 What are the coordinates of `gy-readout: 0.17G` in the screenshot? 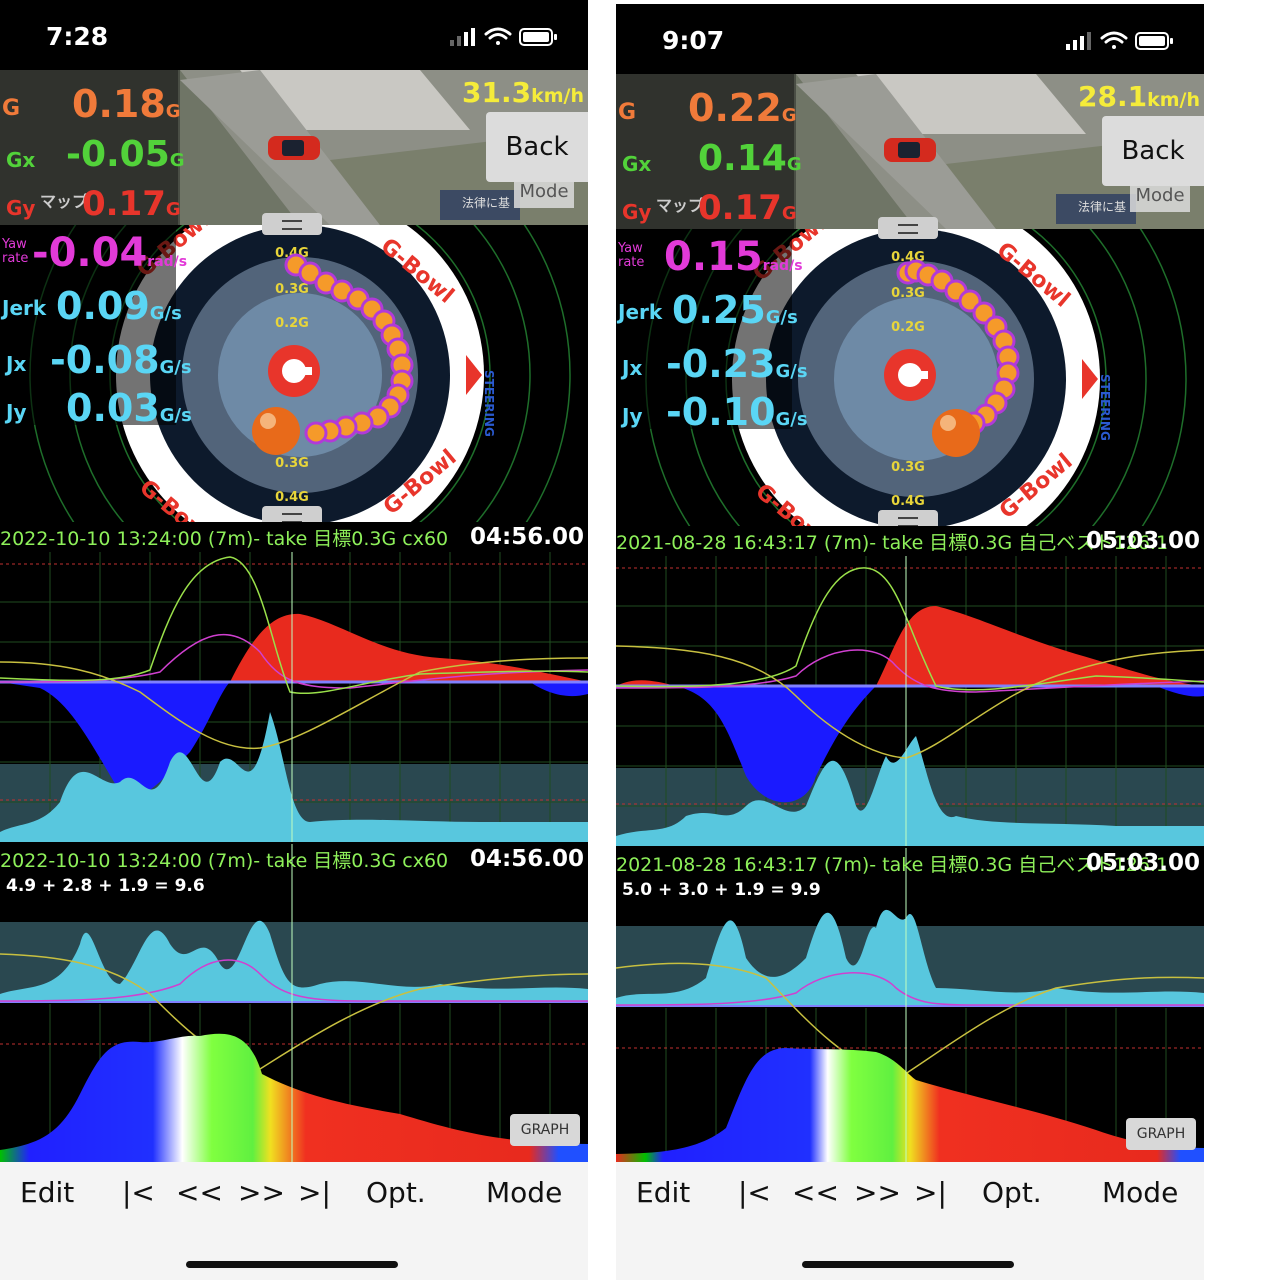 It's located at (131, 204).